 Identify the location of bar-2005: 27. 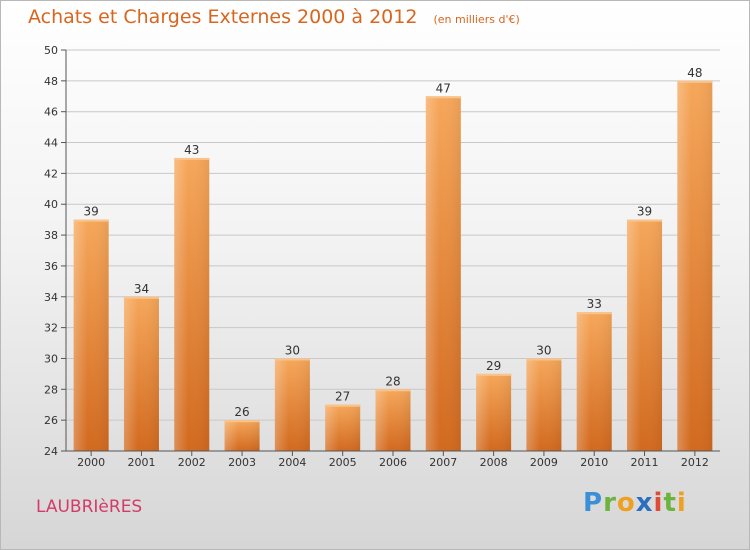
(343, 420).